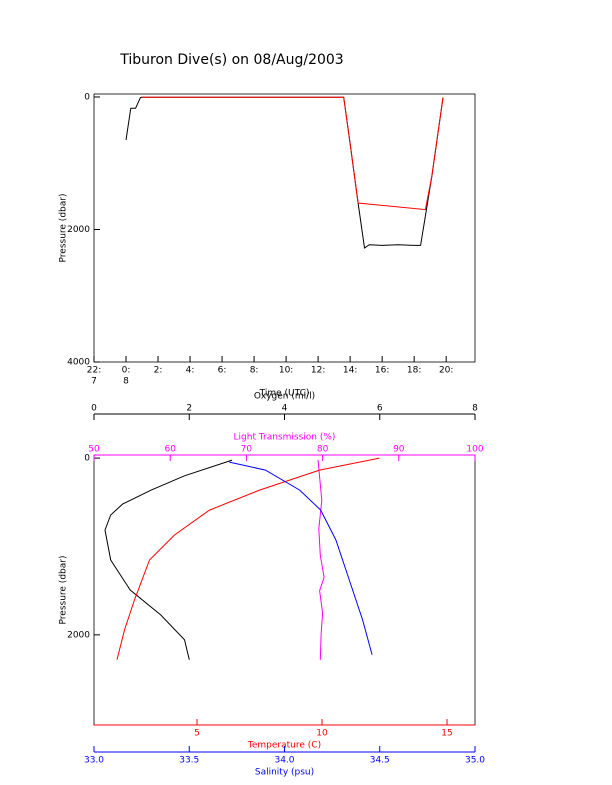  Describe the element at coordinates (94, 371) in the screenshot. I see `x-tick-label: 22:` at that location.